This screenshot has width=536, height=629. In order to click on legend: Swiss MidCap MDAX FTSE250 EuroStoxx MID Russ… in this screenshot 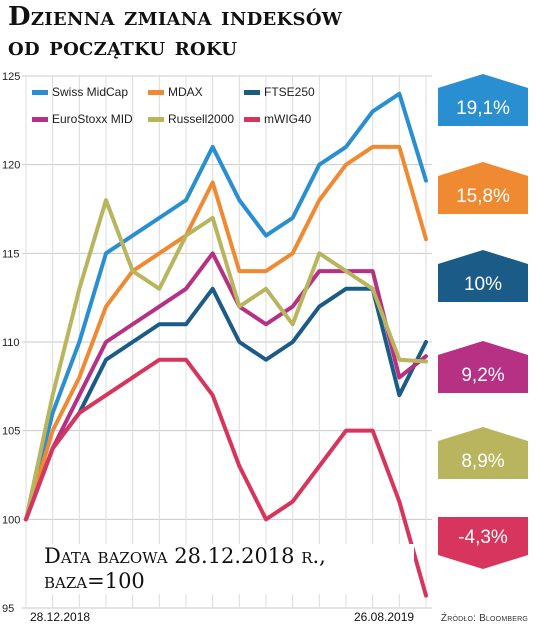, I will do `click(173, 105)`.